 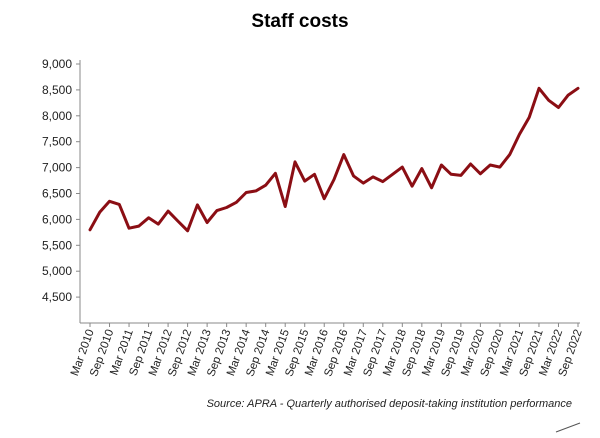 I want to click on corner-mark, so click(x=568, y=427).